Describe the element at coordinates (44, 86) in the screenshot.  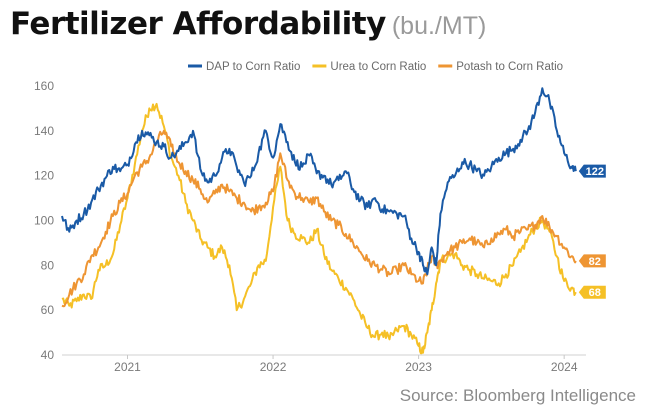
I see `y-tick-label: 160` at that location.